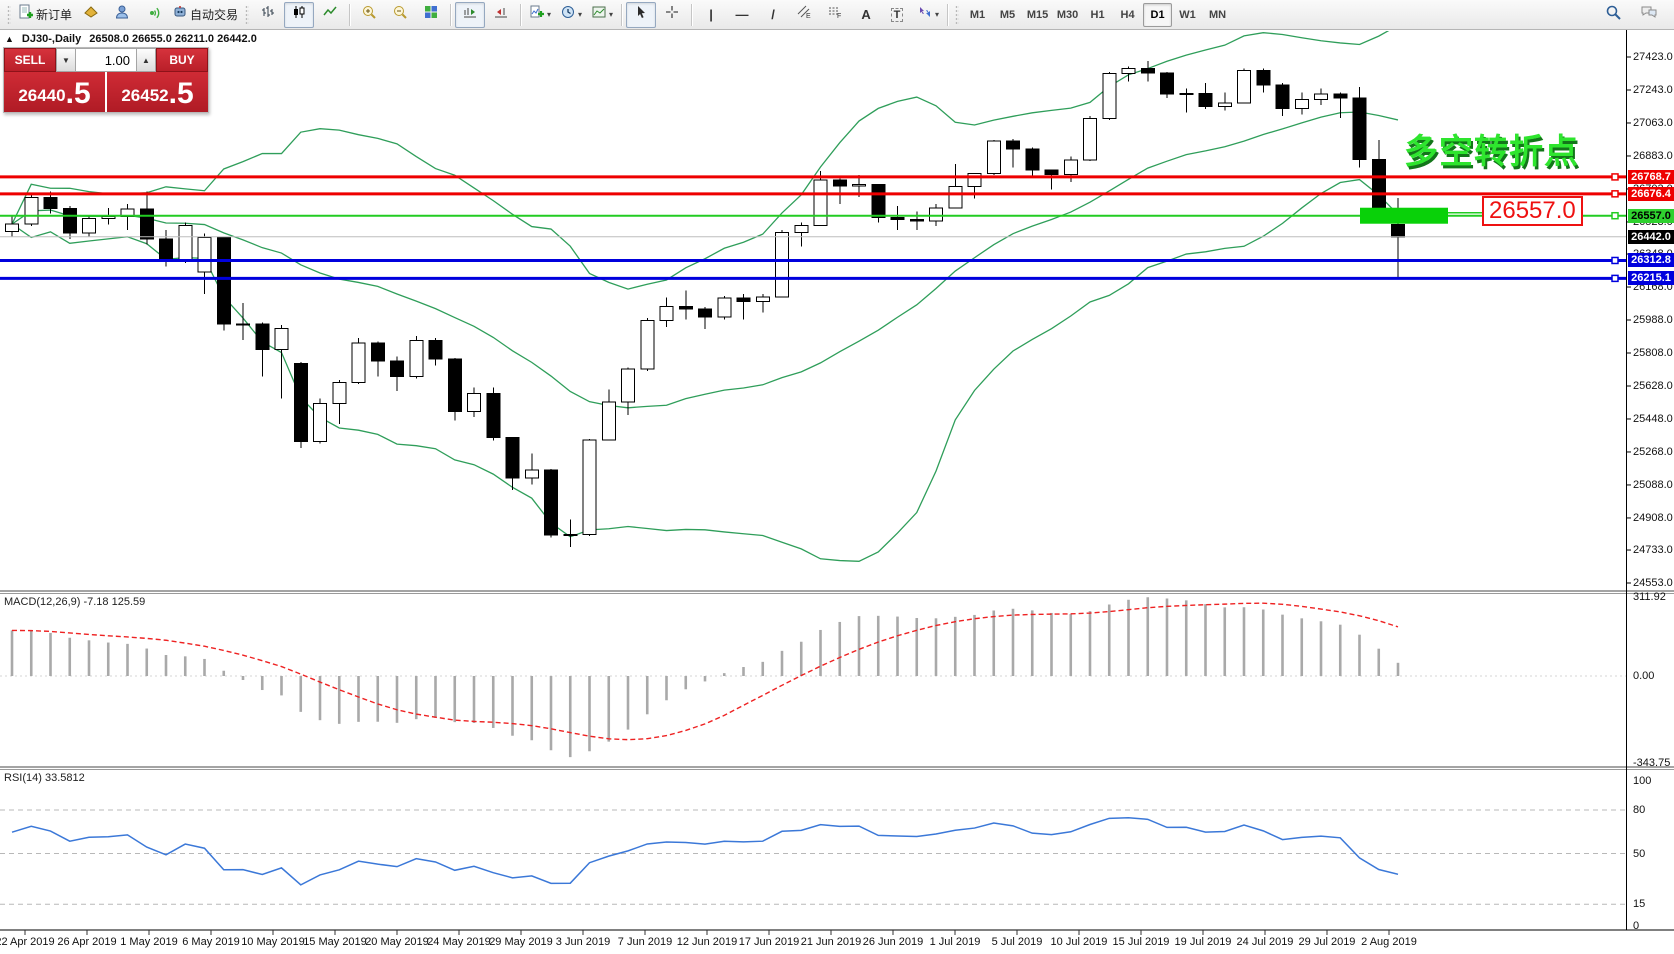  I want to click on date-label: 1 Jul 2019, so click(955, 942).